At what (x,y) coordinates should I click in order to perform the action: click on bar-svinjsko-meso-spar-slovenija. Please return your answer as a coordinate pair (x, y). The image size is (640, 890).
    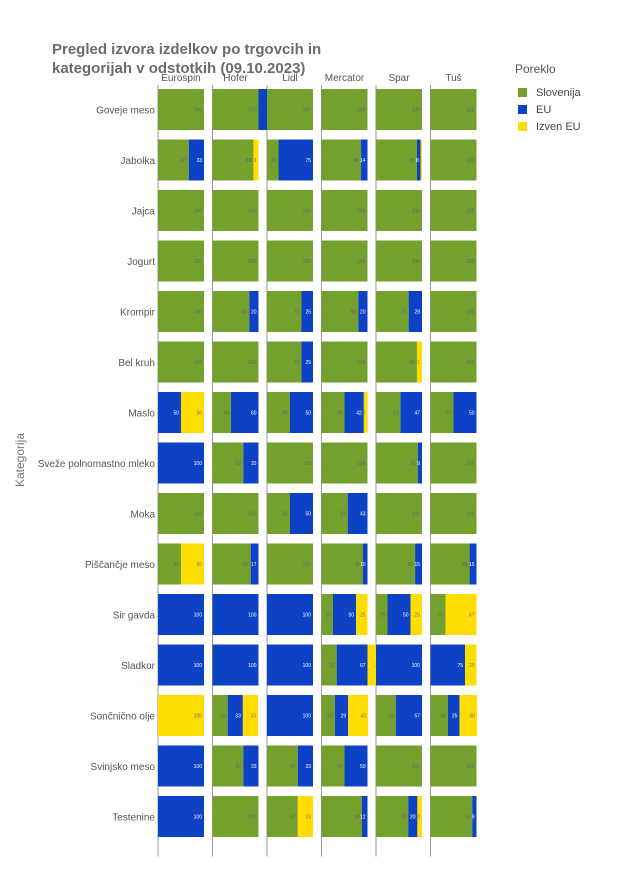
    Looking at the image, I should click on (399, 766).